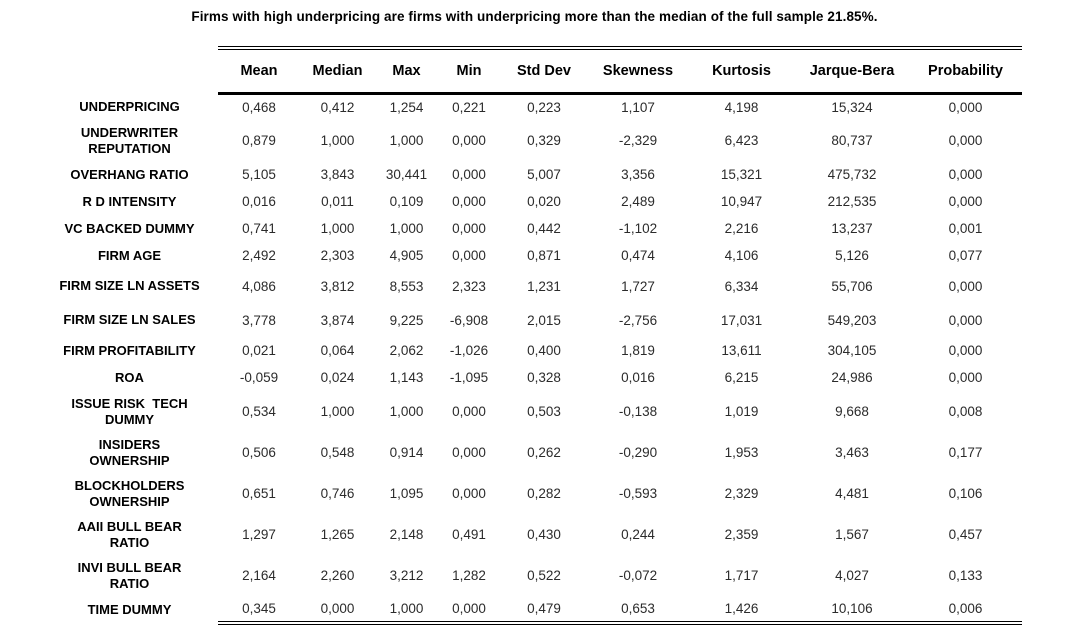 This screenshot has width=1069, height=640. What do you see at coordinates (544, 411) in the screenshot?
I see `table-cell: 0,503` at bounding box center [544, 411].